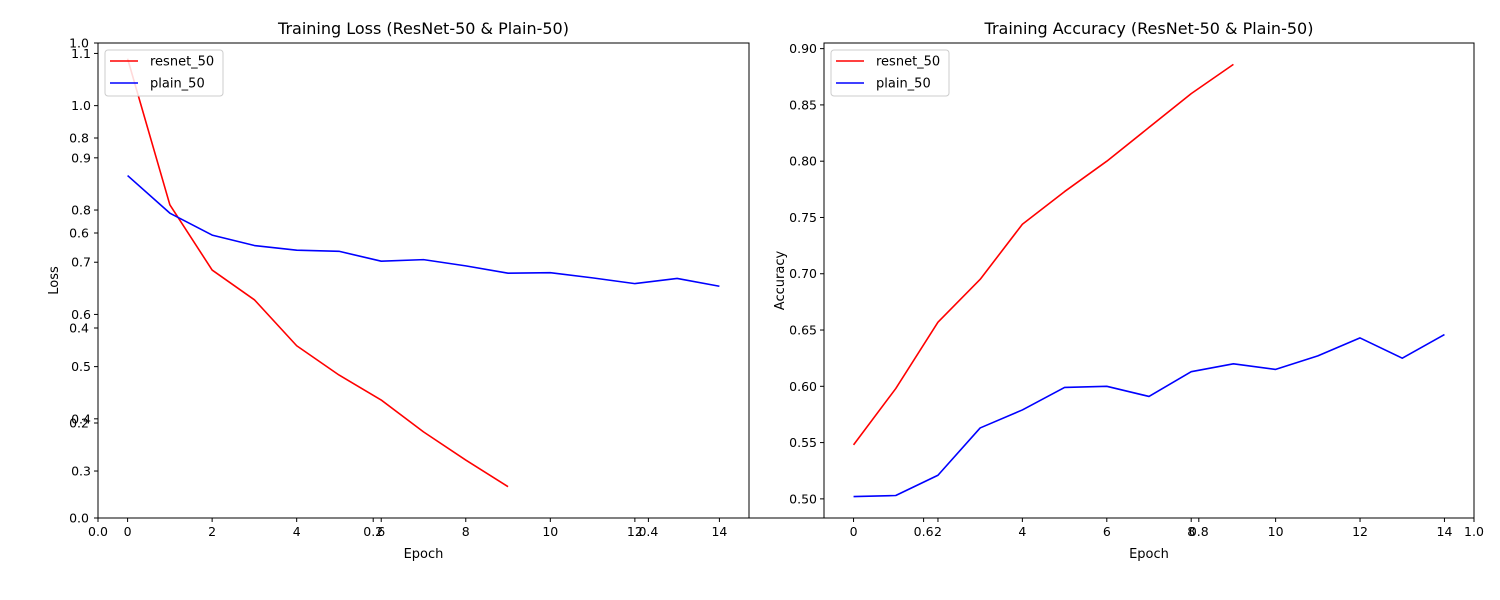 This screenshot has width=1500, height=600. I want to click on overlay-y-tick-label: 1.0, so click(79, 43).